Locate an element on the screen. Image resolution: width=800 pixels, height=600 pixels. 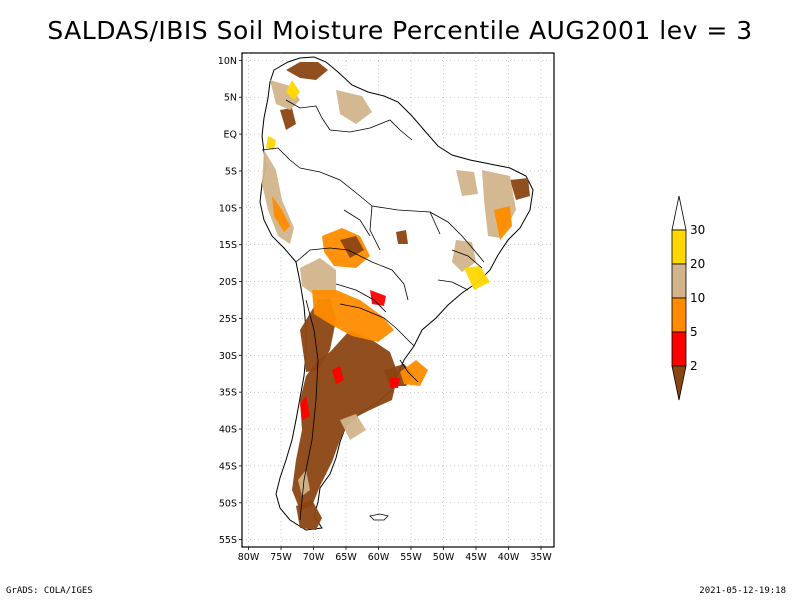
lat-tick-label: 50S is located at coordinates (228, 503).